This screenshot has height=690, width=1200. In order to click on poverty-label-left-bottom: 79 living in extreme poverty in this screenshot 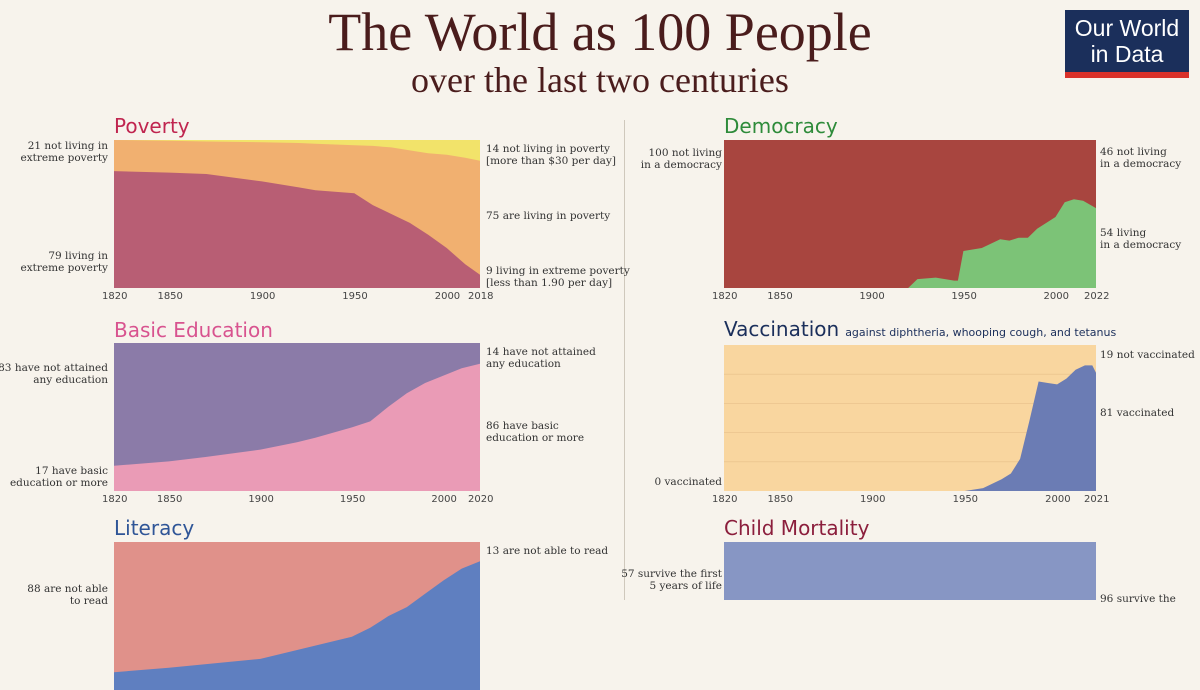, I will do `click(64, 262)`.